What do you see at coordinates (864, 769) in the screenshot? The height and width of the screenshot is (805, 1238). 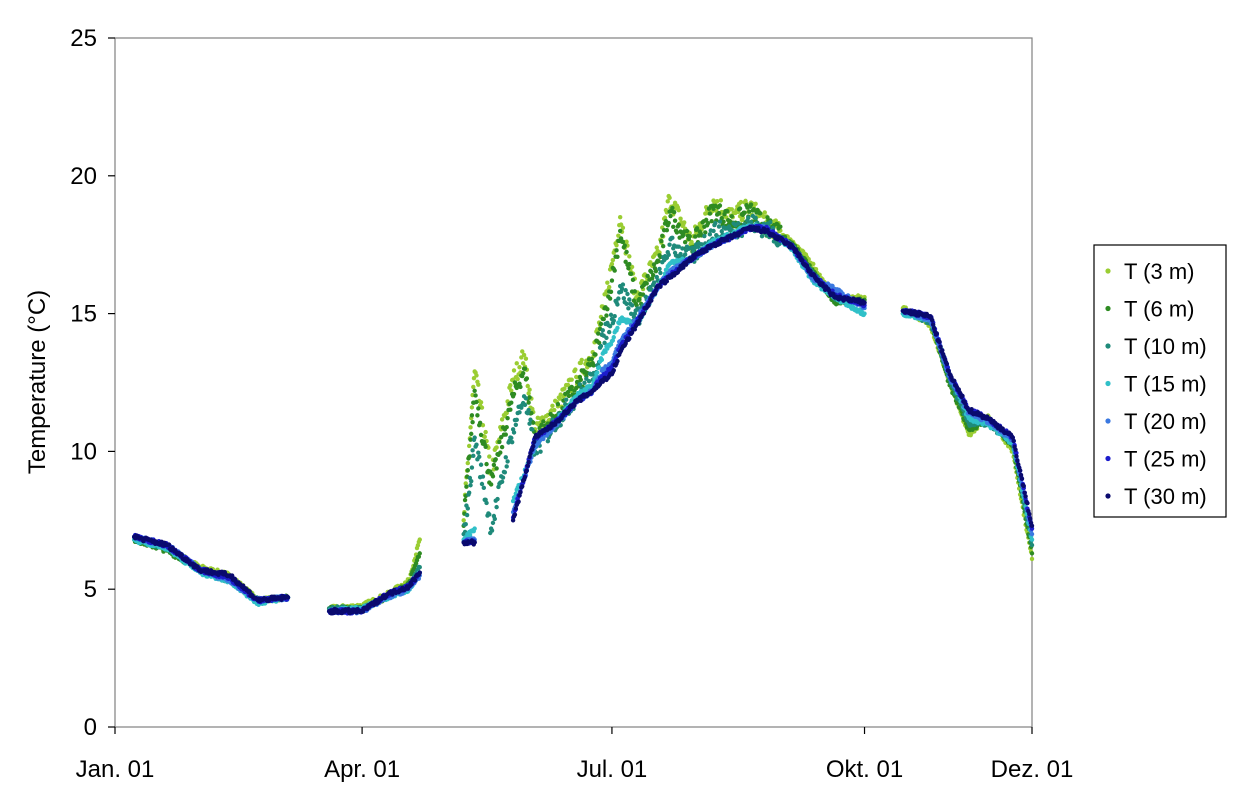 I see `x-tick-label: Okt. 01` at bounding box center [864, 769].